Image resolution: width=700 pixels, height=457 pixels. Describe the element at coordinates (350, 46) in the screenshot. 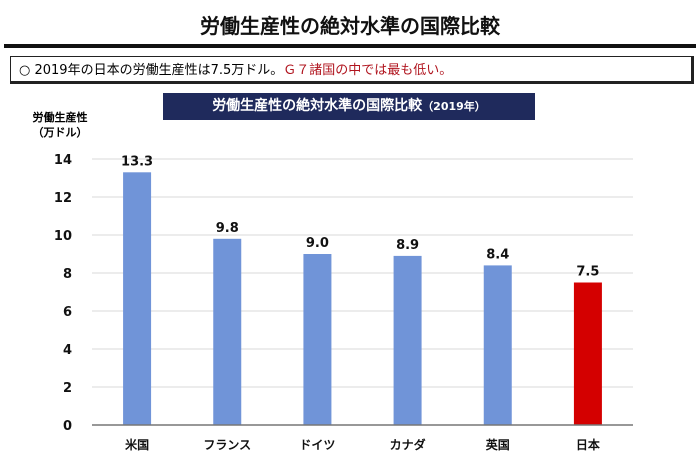

I see `title-divider` at that location.